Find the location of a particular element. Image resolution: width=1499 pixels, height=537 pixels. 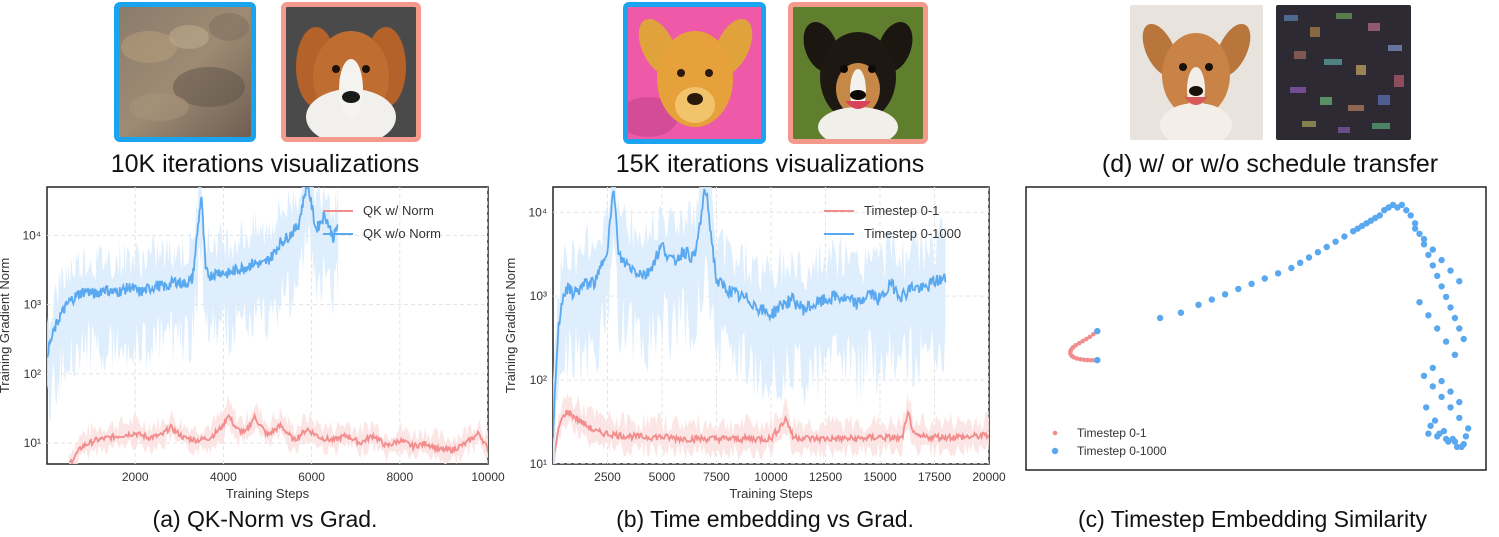

legend-label: Timestep 0-1000 is located at coordinates (912, 233).